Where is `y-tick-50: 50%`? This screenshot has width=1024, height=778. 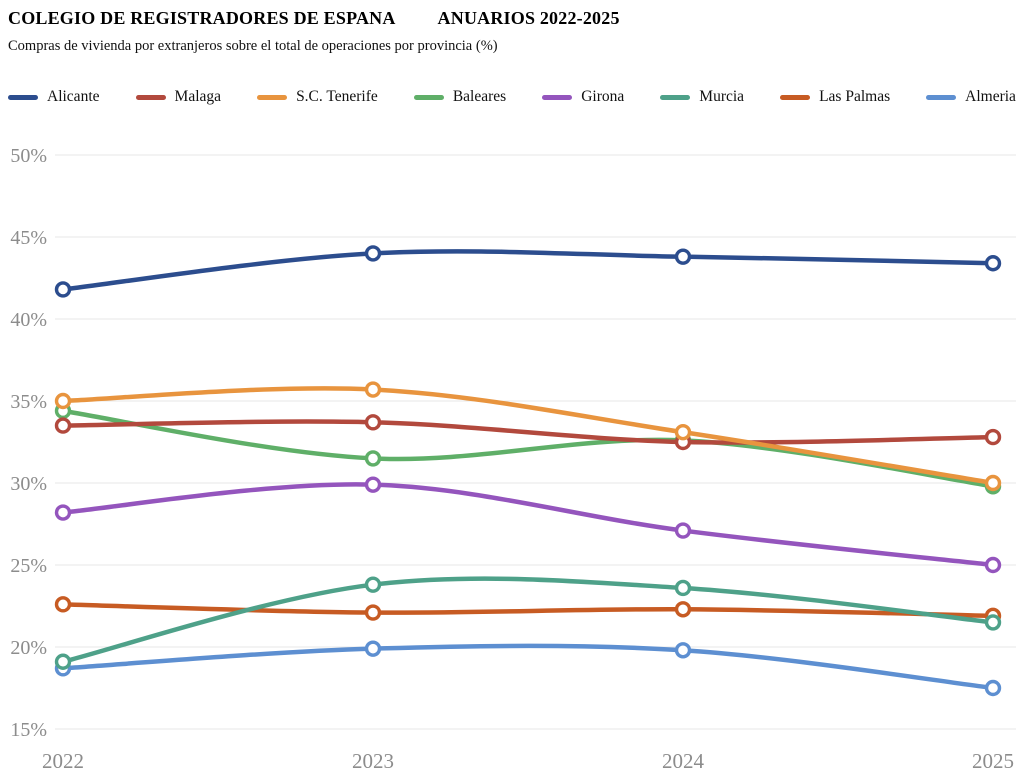 y-tick-50: 50% is located at coordinates (28, 156).